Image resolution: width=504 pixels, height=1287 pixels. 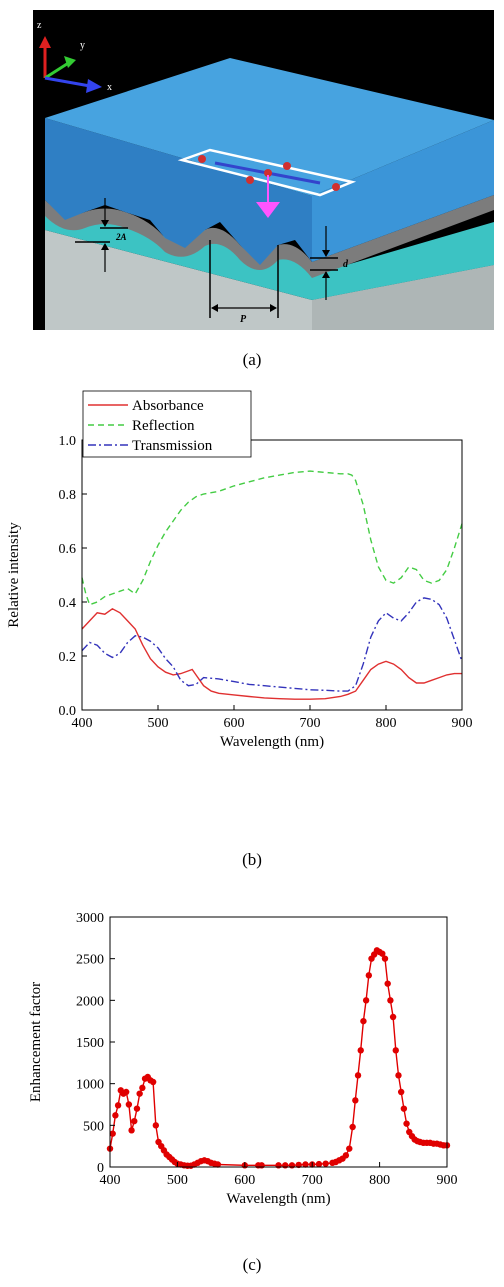 I want to click on y-axis-arrow, so click(x=57, y=70).